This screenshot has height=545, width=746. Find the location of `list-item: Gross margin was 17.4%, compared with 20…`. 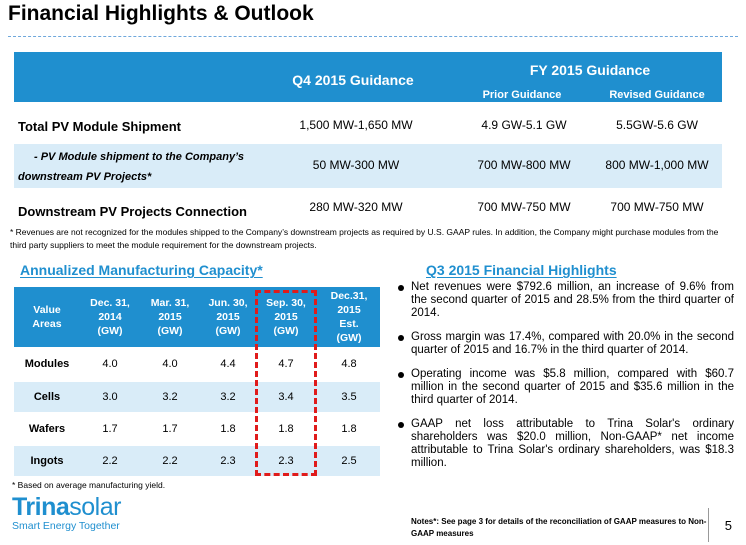

list-item: Gross margin was 17.4%, compared with 20… is located at coordinates (565, 344).